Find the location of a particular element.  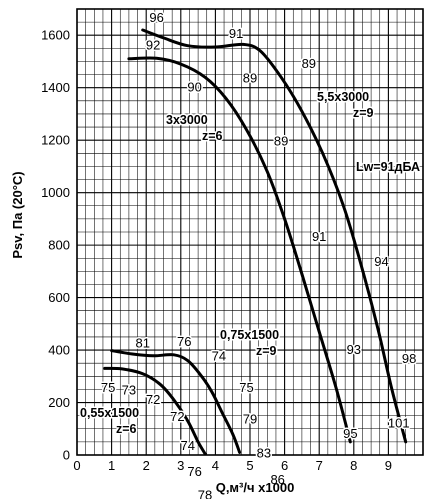

x-tick-label: 6 is located at coordinates (284, 465).